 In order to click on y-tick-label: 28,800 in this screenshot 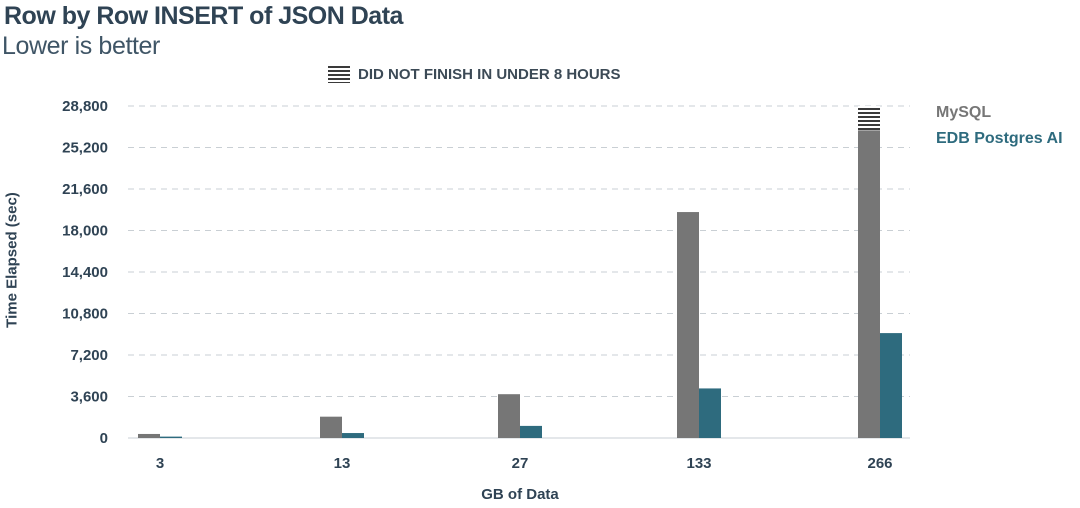, I will do `click(85, 106)`.